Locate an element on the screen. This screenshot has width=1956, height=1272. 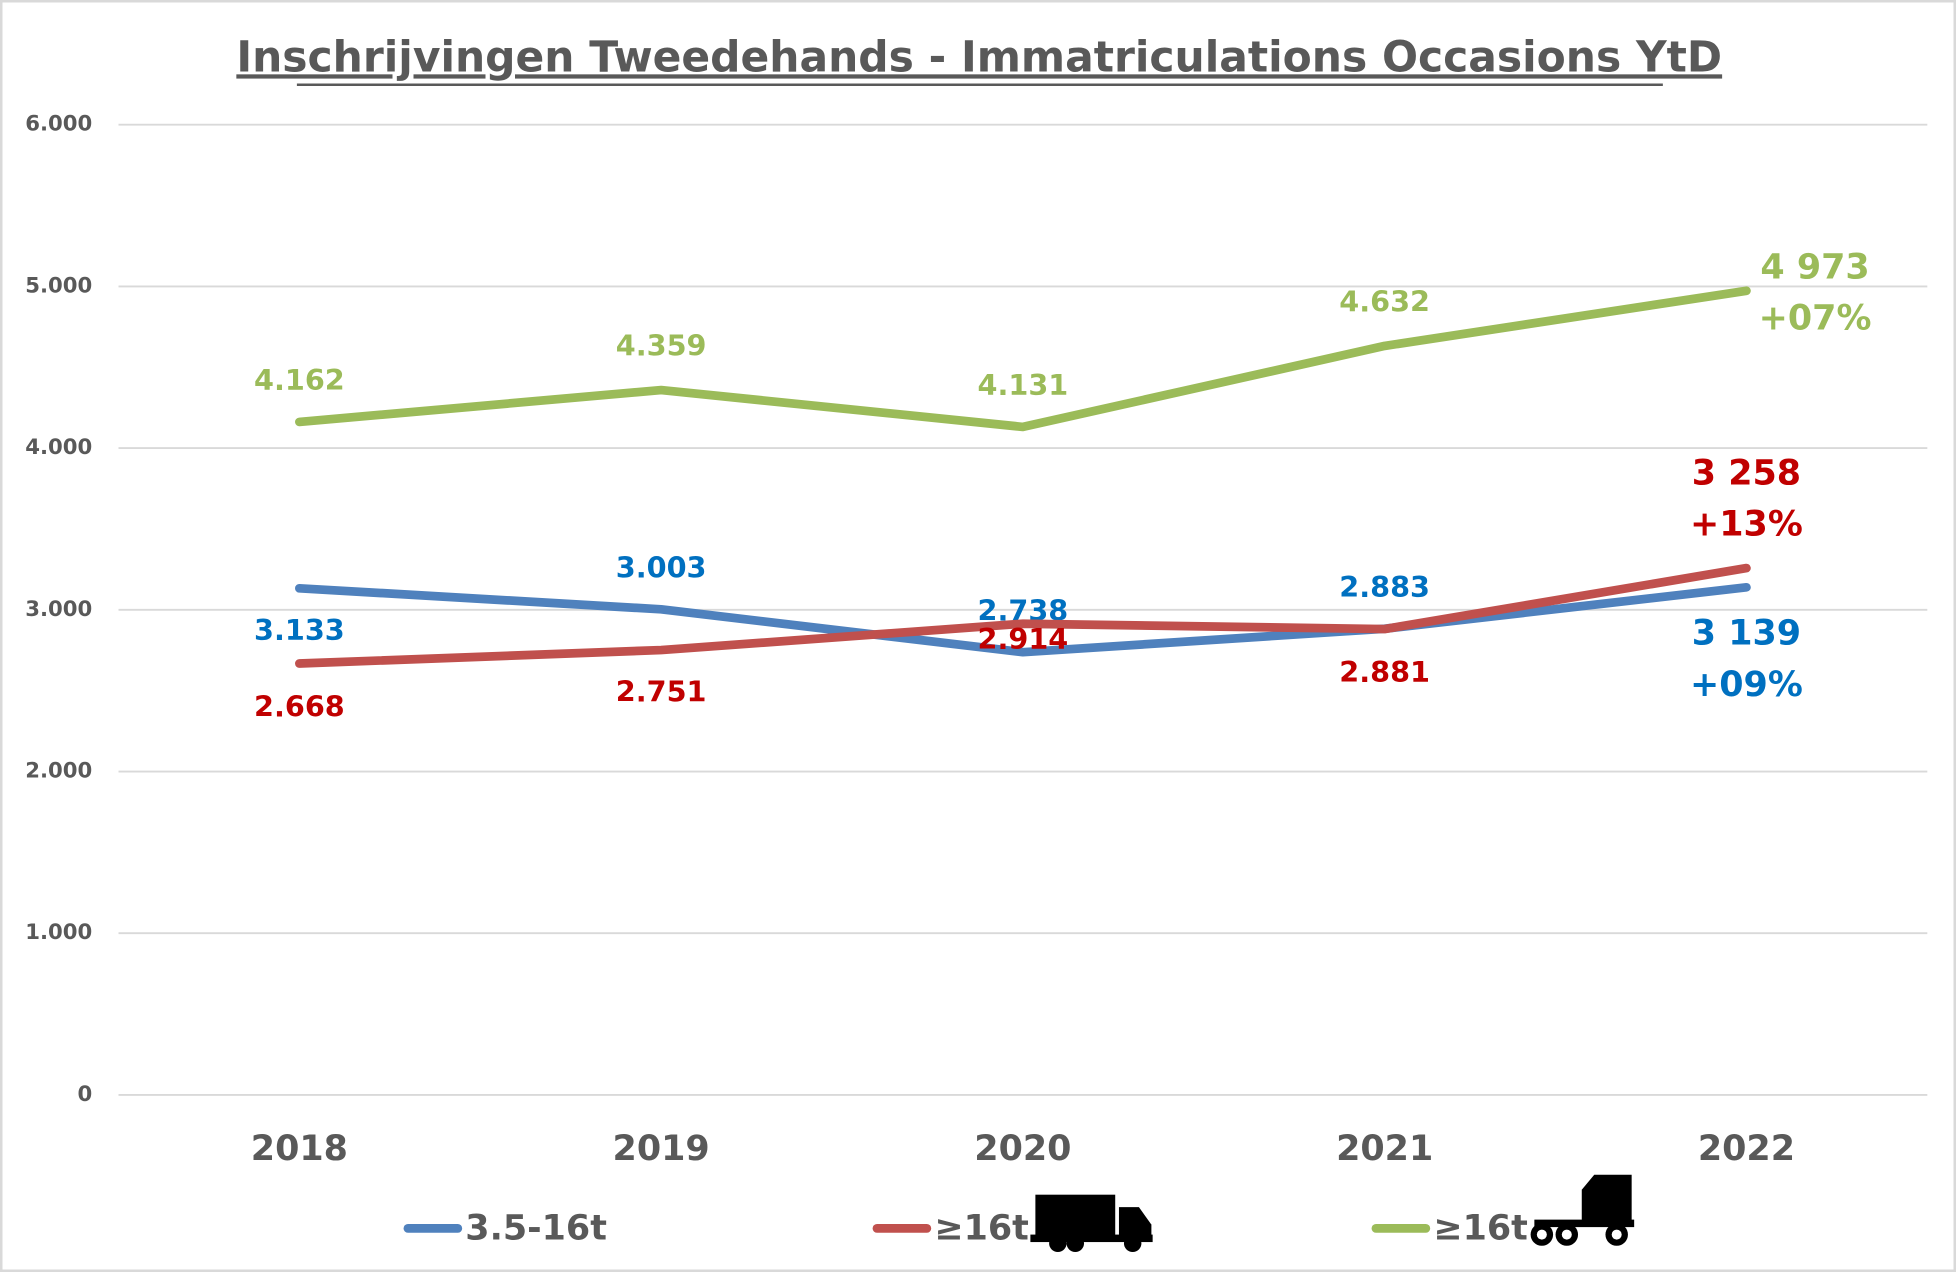
data-label: 4.162 is located at coordinates (299, 380).